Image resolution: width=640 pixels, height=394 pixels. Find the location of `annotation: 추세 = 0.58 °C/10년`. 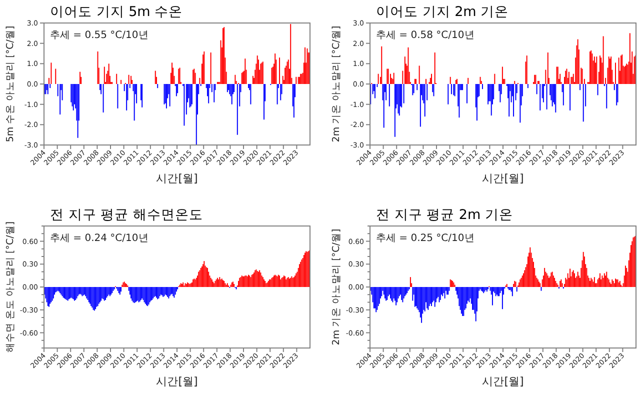

annotation: 추세 = 0.58 °C/10년 is located at coordinates (425, 35).